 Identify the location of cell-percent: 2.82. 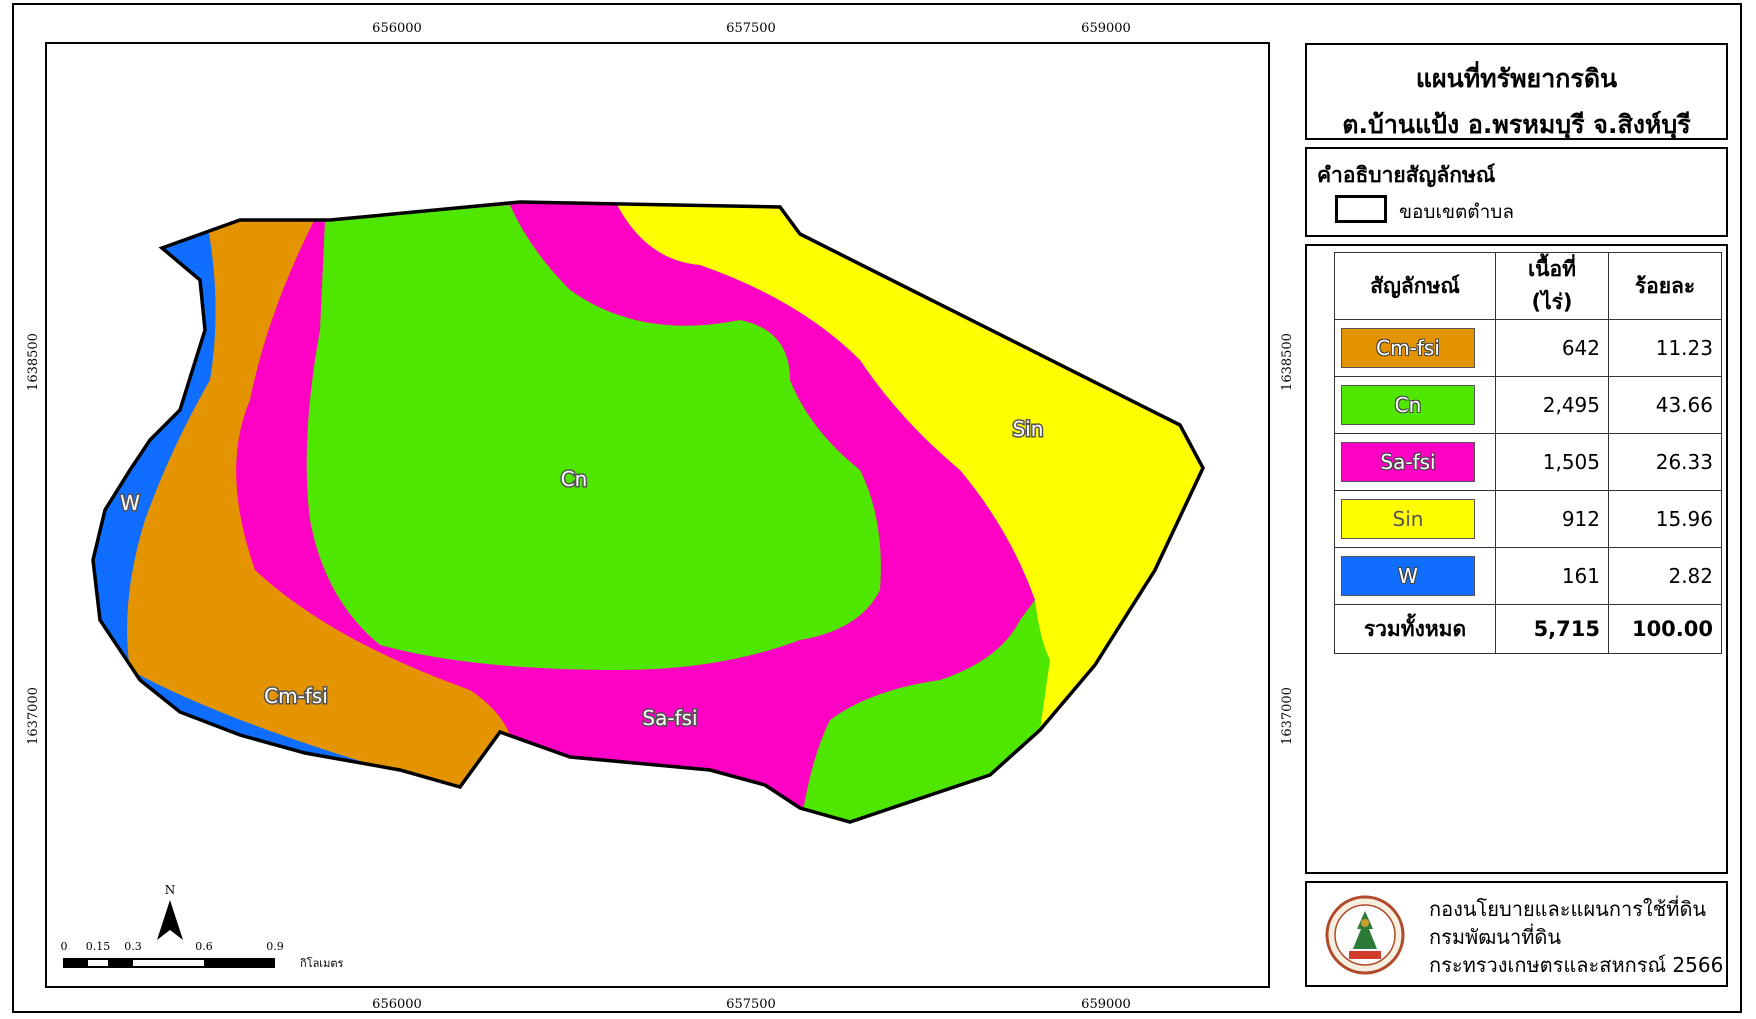
(1665, 576).